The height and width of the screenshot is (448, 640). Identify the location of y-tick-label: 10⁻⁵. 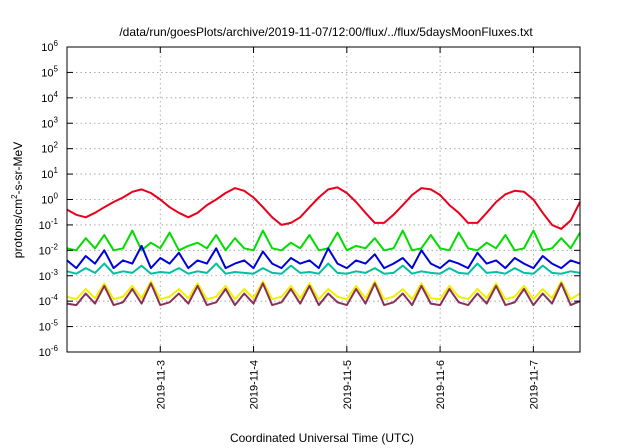
(49, 326).